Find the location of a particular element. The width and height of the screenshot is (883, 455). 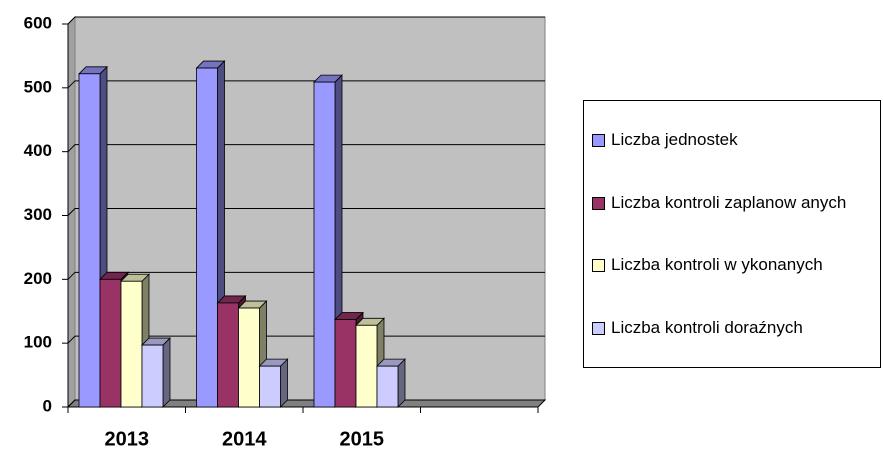

legend-label: Liczba kontroli doraźnych is located at coordinates (707, 327).